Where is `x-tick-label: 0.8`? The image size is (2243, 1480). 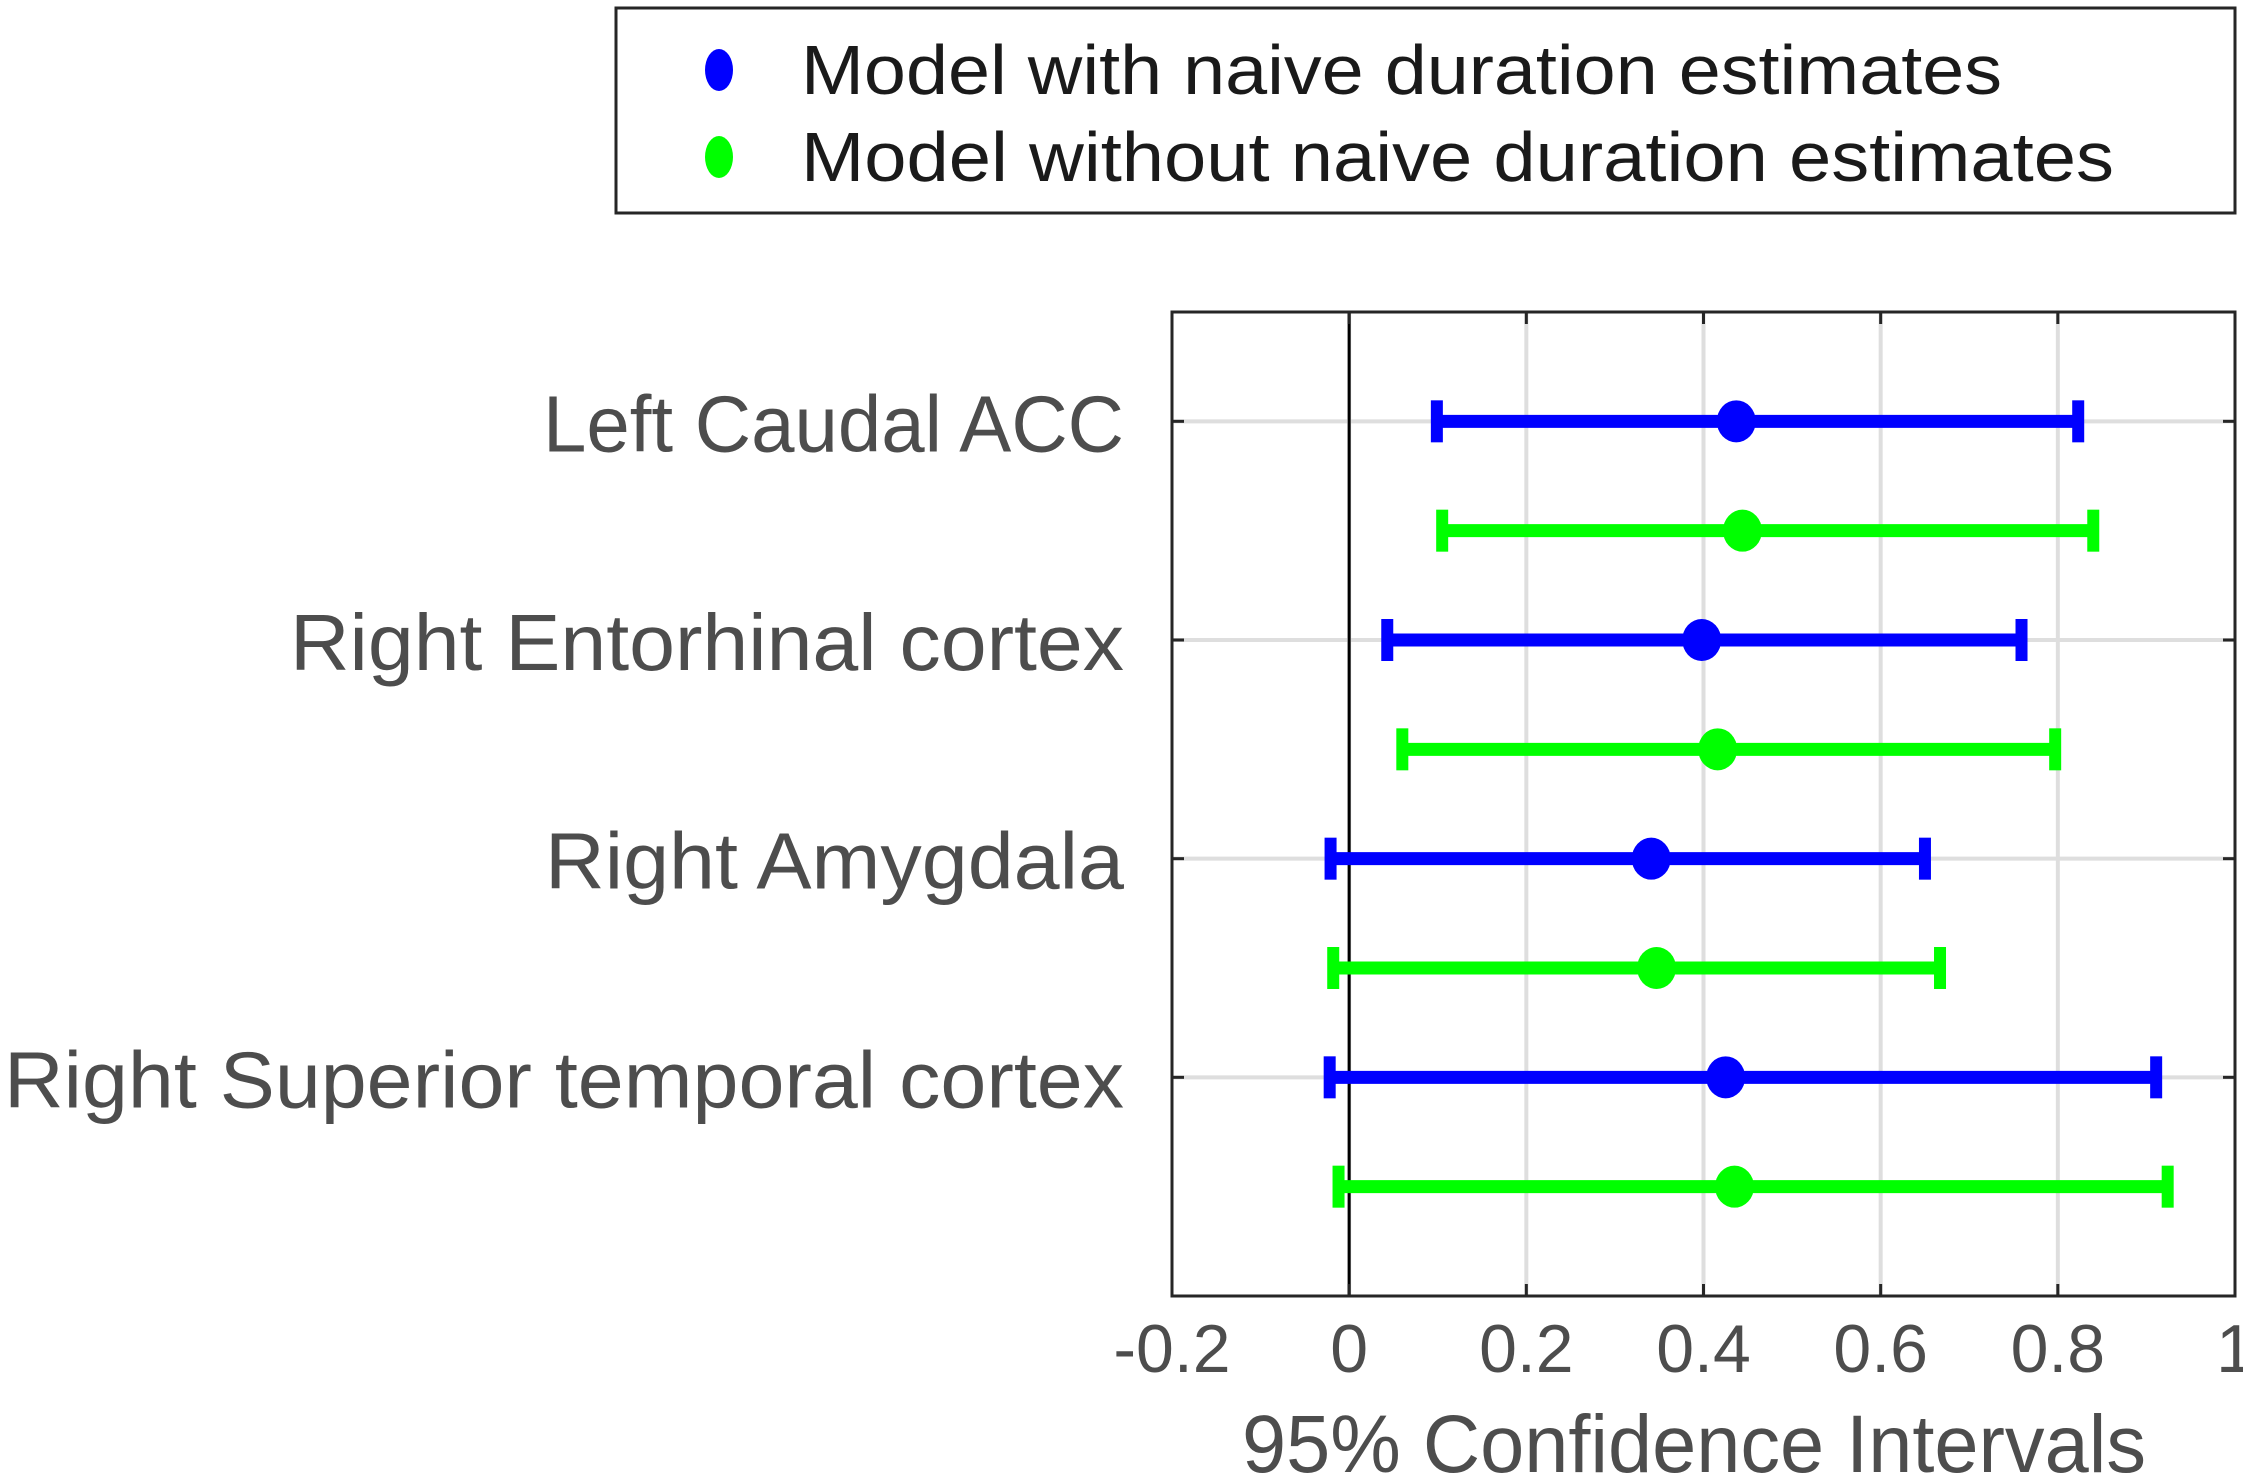
x-tick-label: 0.8 is located at coordinates (2058, 1349).